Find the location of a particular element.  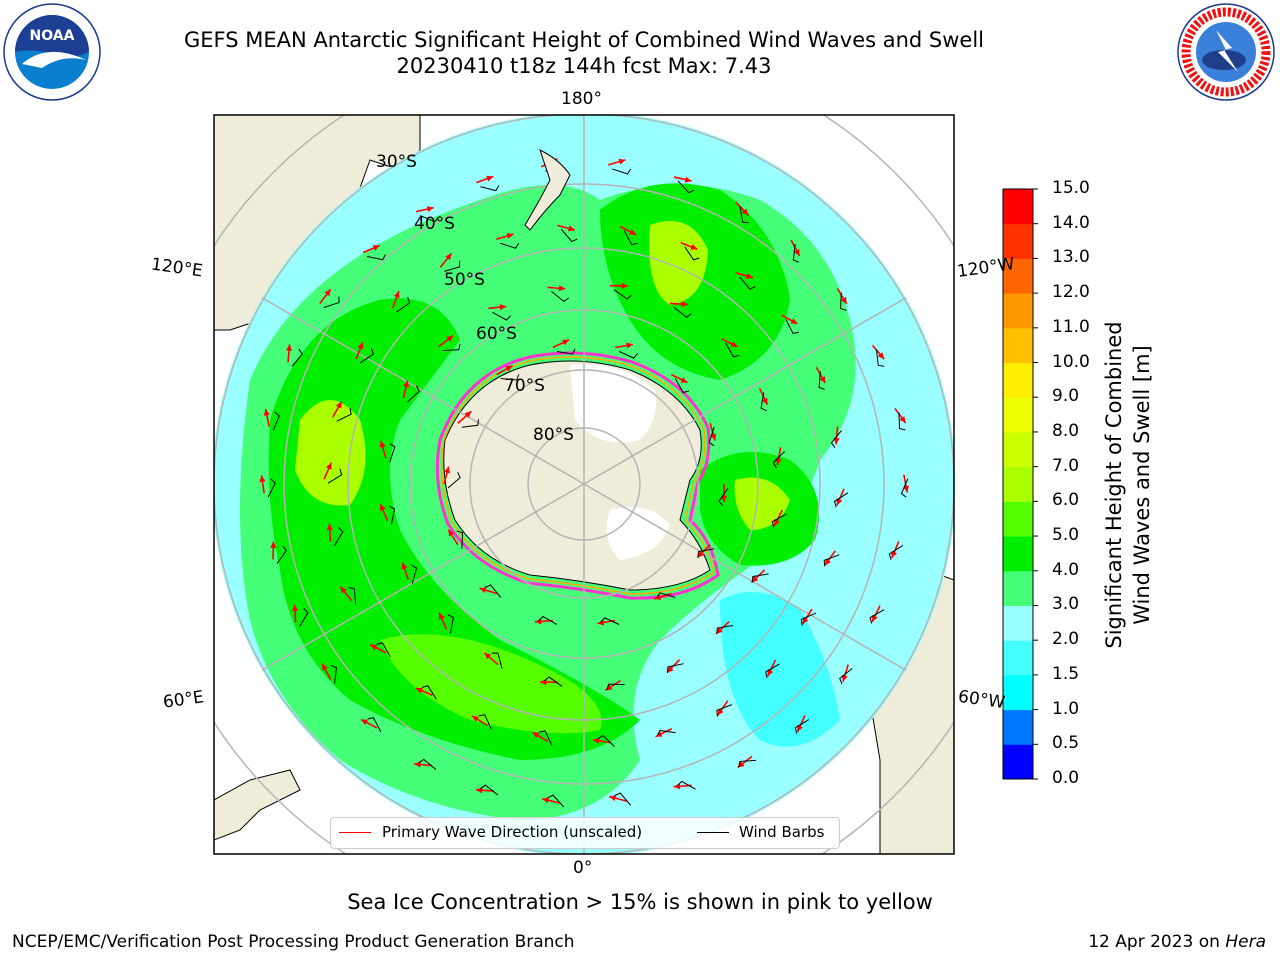

lon-label-0: 0° is located at coordinates (582, 868).